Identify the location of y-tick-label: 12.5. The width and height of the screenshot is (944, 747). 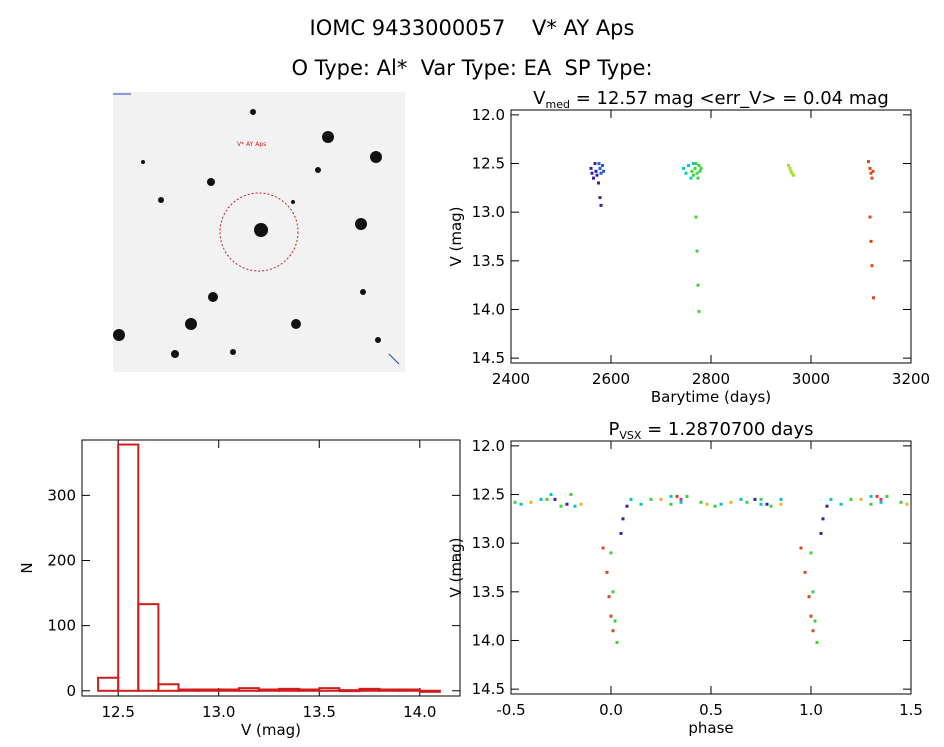
(488, 495).